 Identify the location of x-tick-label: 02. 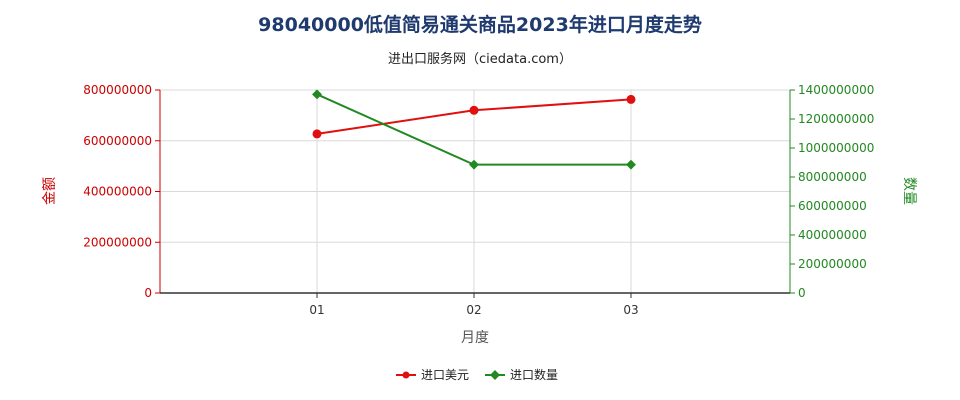
(473, 310).